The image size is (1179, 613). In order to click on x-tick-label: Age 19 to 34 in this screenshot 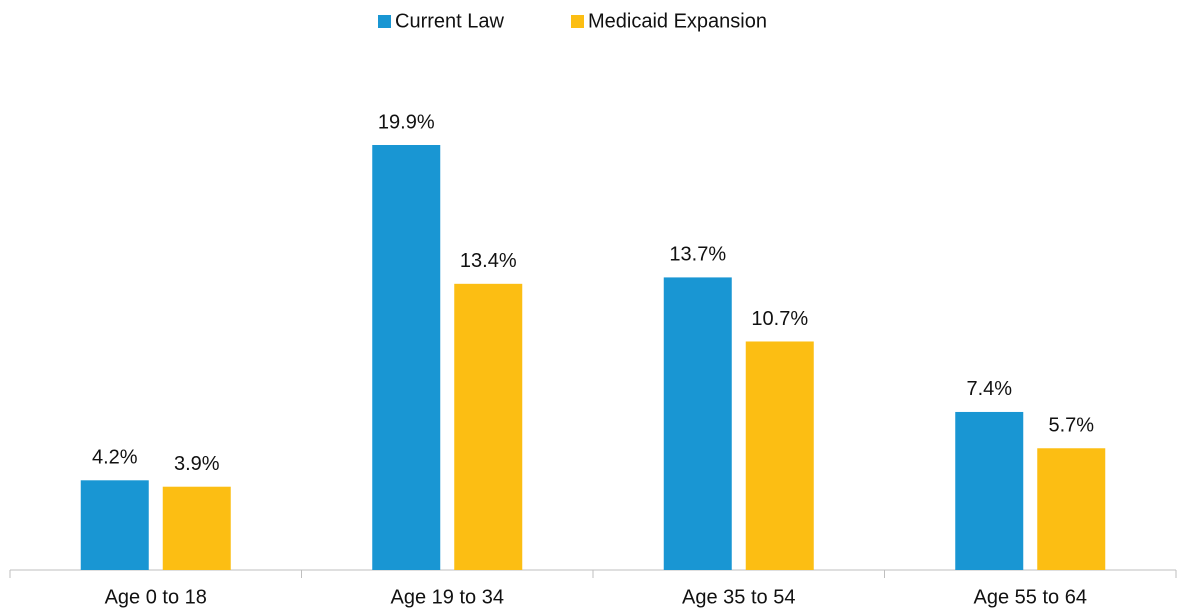, I will do `click(447, 597)`.